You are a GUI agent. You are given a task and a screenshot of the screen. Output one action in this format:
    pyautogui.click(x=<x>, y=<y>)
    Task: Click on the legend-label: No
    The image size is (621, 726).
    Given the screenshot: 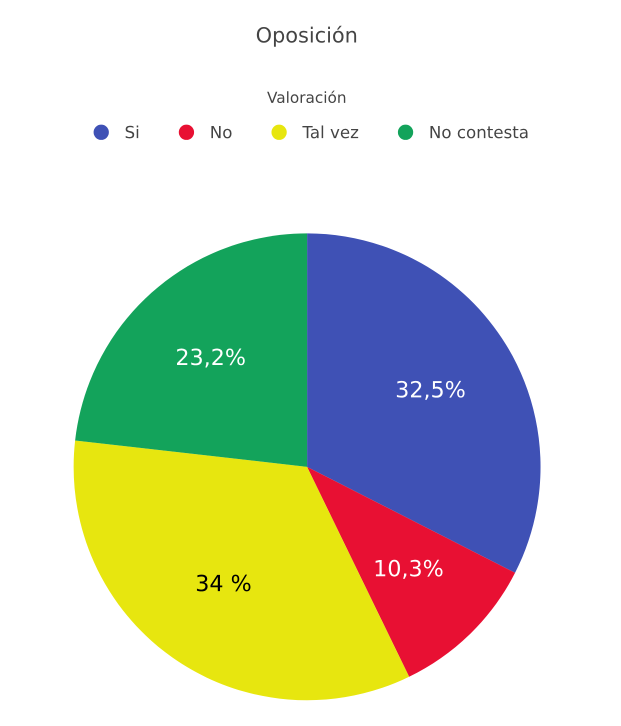 What is the action you would take?
    pyautogui.click(x=221, y=132)
    